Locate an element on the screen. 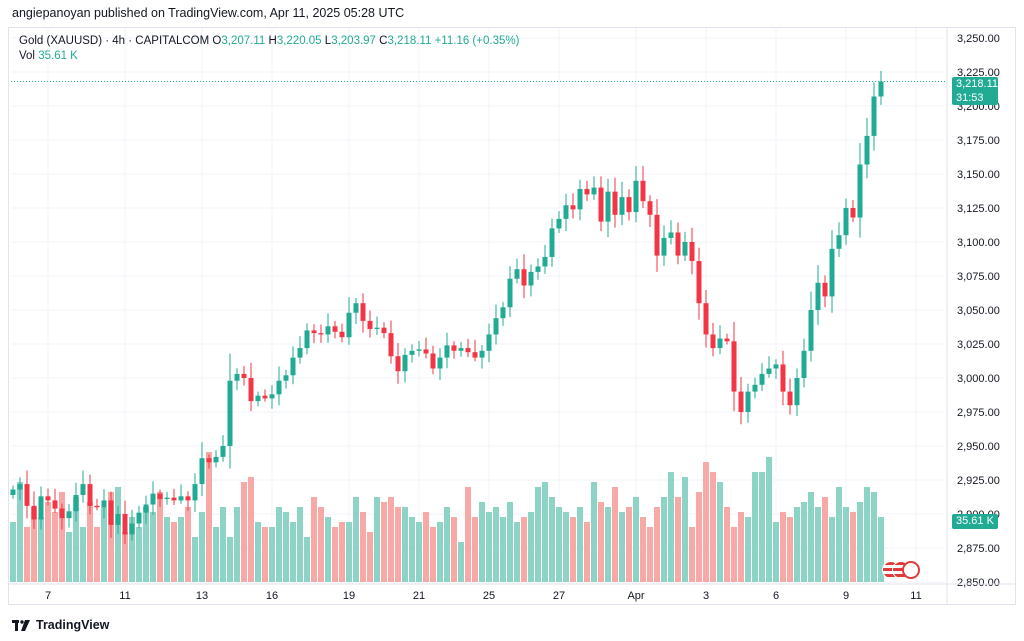  bar-countdown: 31:53 is located at coordinates (970, 98).